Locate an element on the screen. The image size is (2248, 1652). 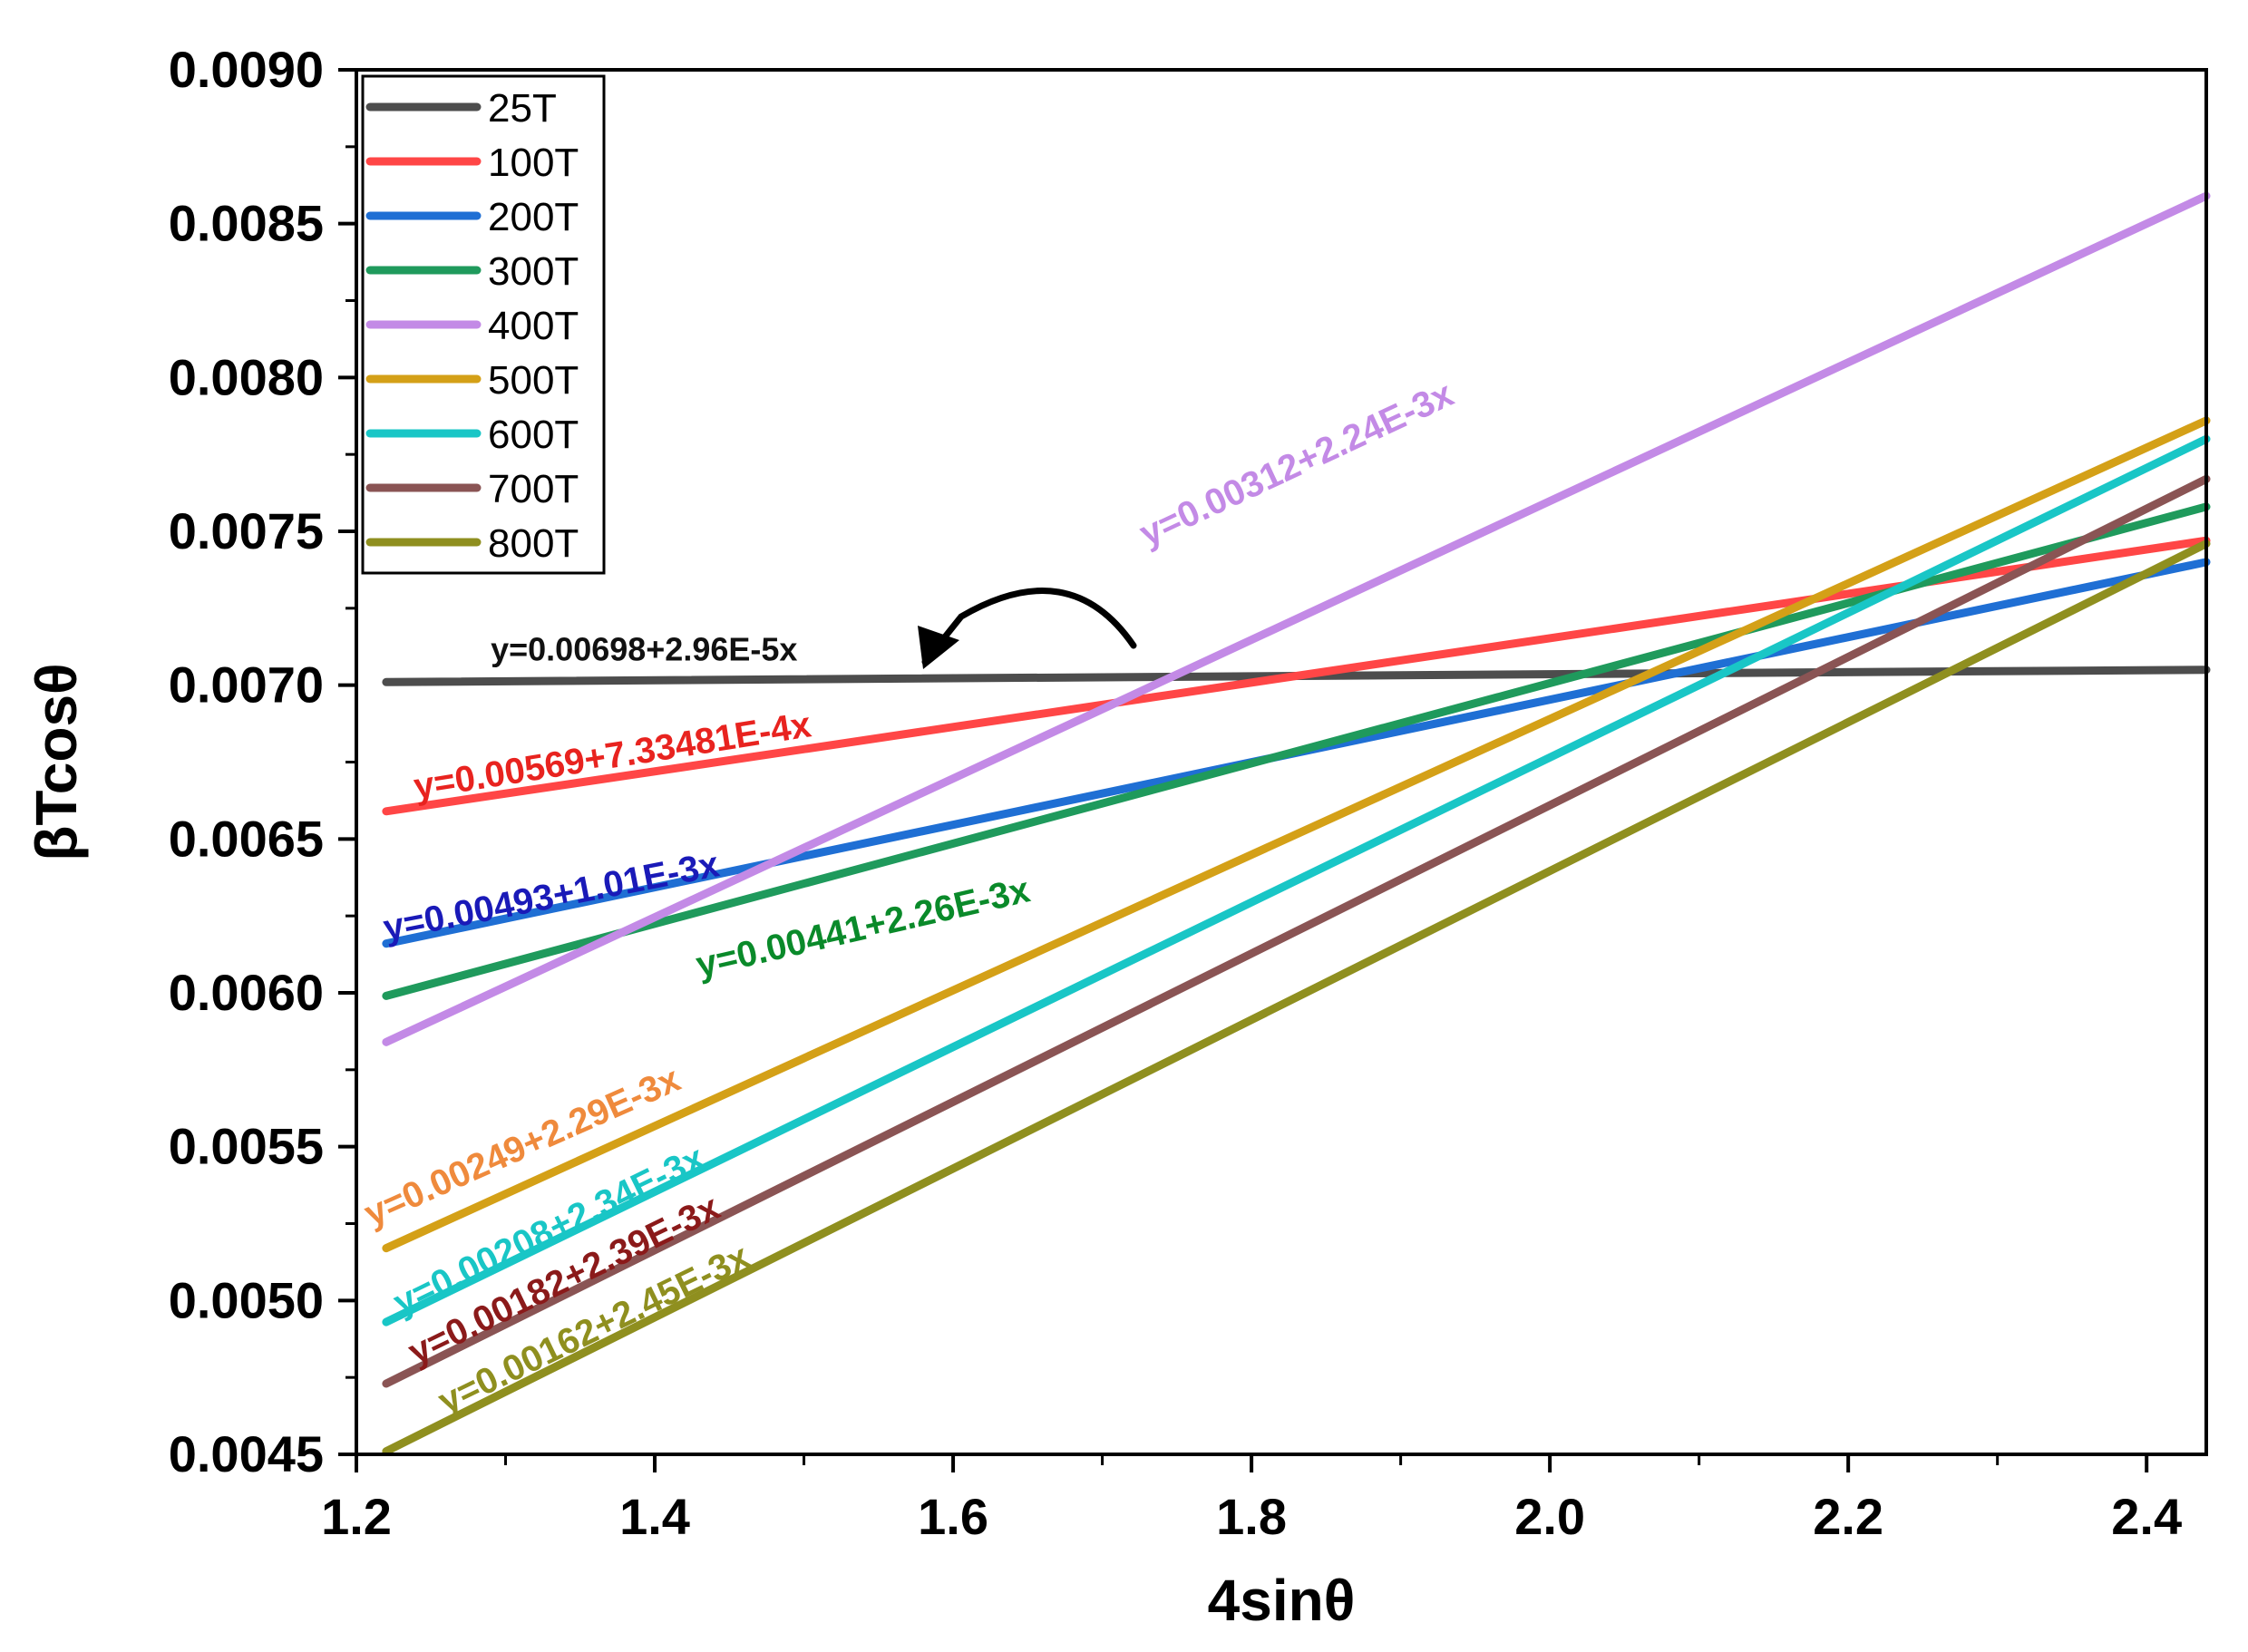
legend-label-400T: 400T is located at coordinates (533, 326).